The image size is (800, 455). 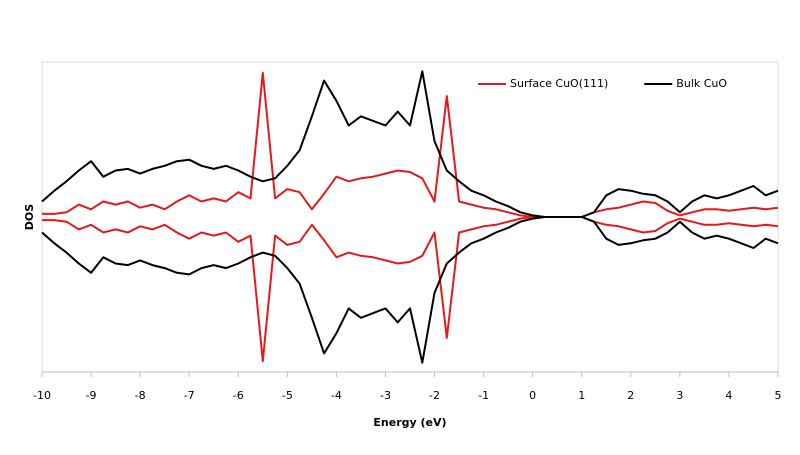 I want to click on x-tick-label: -8, so click(x=140, y=395).